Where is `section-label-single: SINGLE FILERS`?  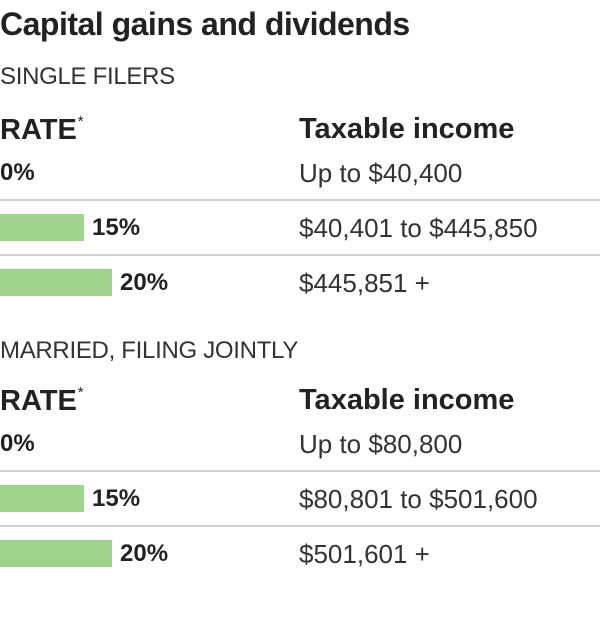
section-label-single: SINGLE FILERS is located at coordinates (87, 76).